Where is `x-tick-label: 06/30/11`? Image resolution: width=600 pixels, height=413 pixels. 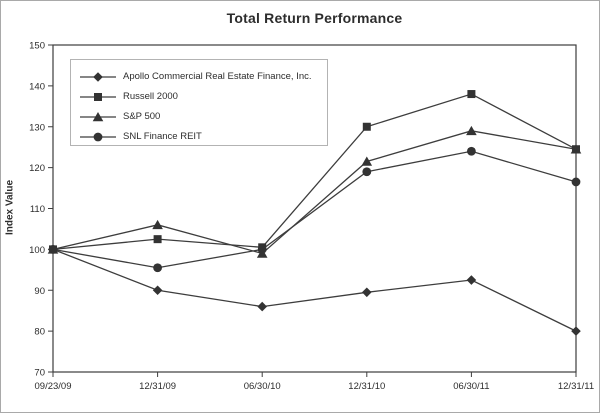
x-tick-label: 06/30/11 is located at coordinates (471, 386).